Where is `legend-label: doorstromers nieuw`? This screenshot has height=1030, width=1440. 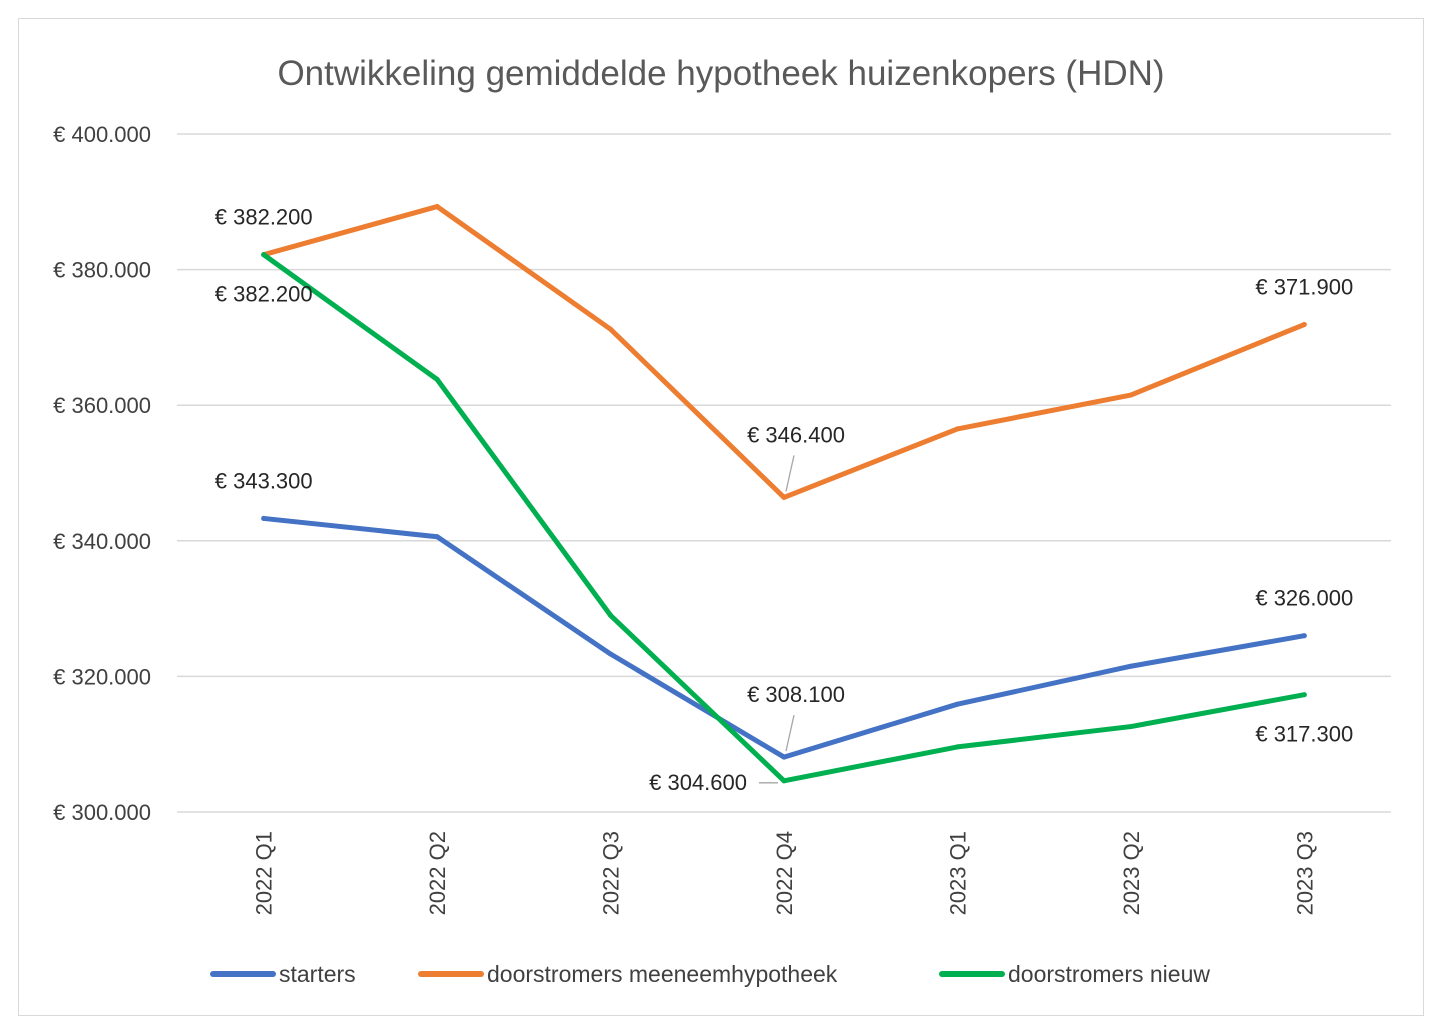
legend-label: doorstromers nieuw is located at coordinates (1109, 974).